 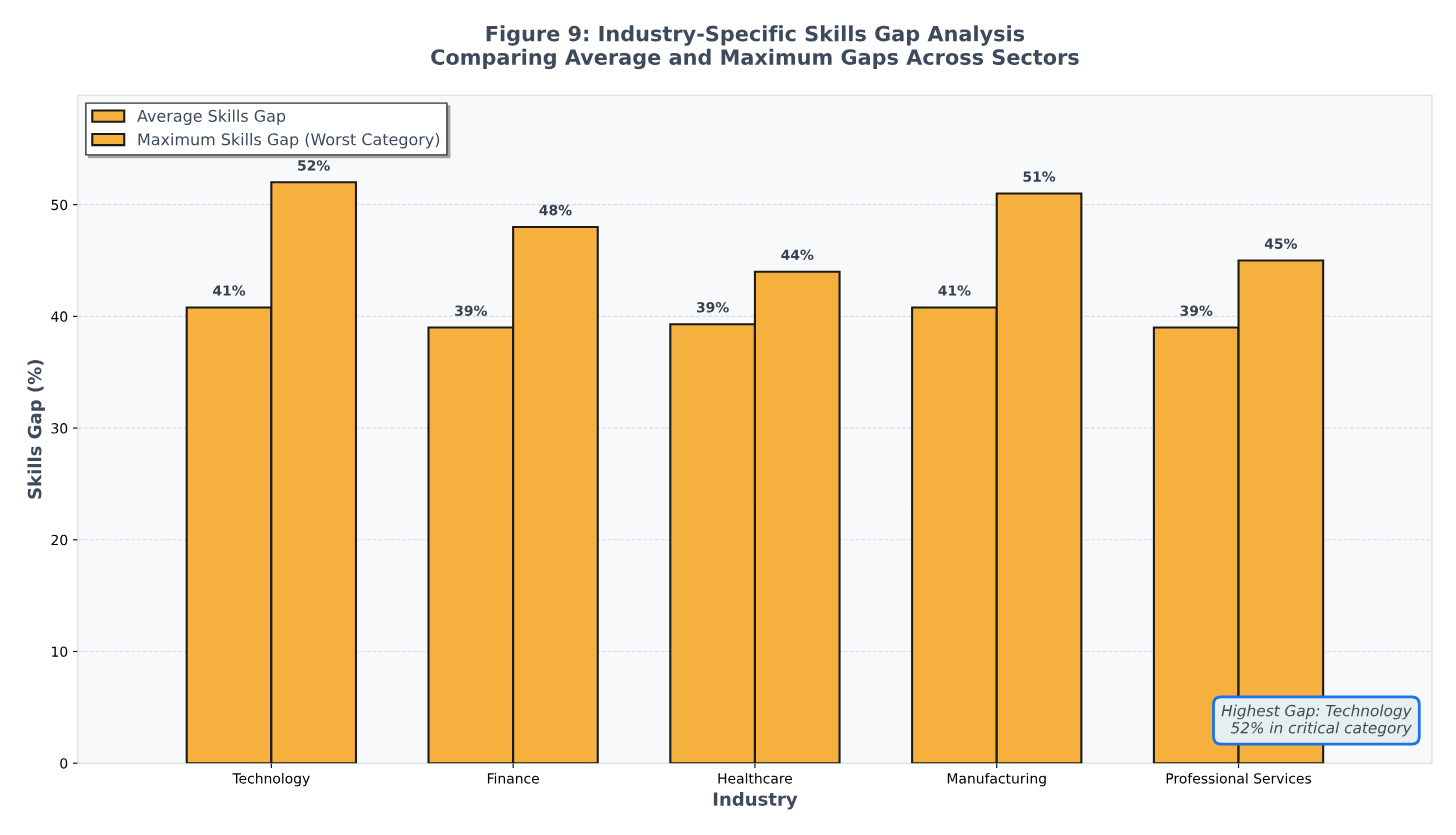 I want to click on y-tick-label: 20, so click(x=59, y=540).